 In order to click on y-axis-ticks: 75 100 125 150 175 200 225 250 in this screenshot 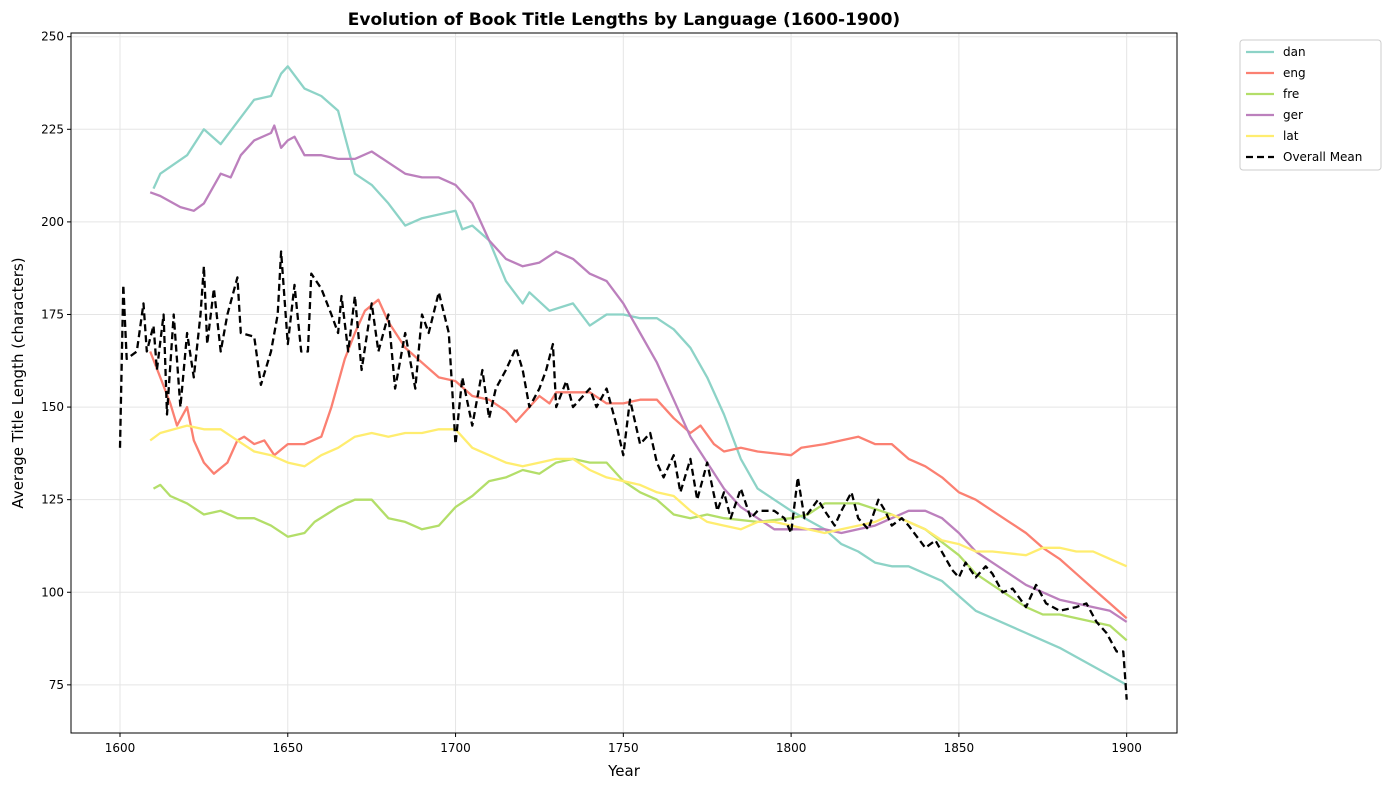, I will do `click(56, 361)`.